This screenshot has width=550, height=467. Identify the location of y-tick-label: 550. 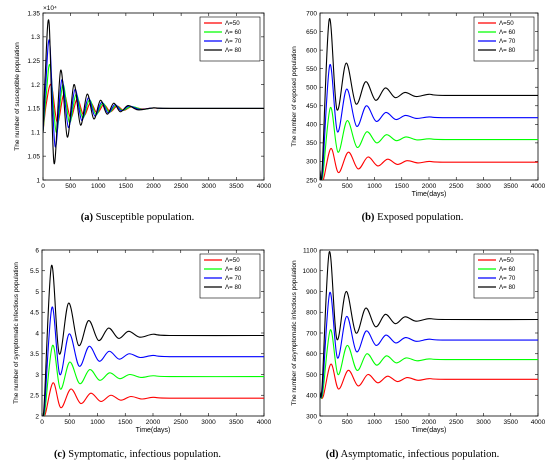
(311, 69).